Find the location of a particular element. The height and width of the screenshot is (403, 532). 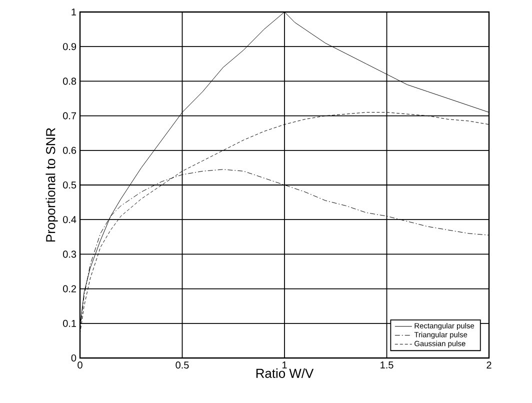

x-tick-label: 0 is located at coordinates (80, 365).